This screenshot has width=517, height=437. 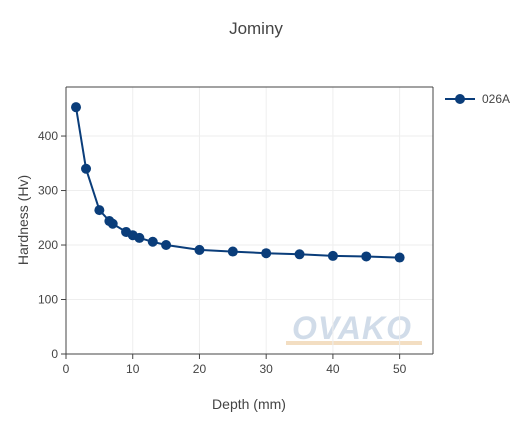 What do you see at coordinates (133, 369) in the screenshot?
I see `x-tick-label: 10` at bounding box center [133, 369].